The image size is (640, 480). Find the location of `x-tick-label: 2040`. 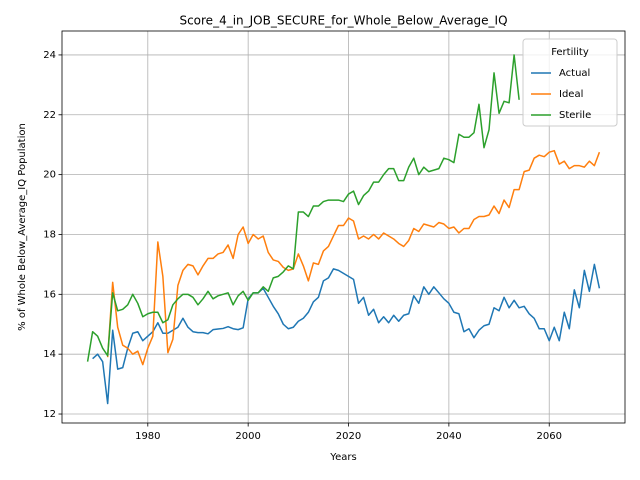

x-tick-label: 2040 is located at coordinates (448, 436).